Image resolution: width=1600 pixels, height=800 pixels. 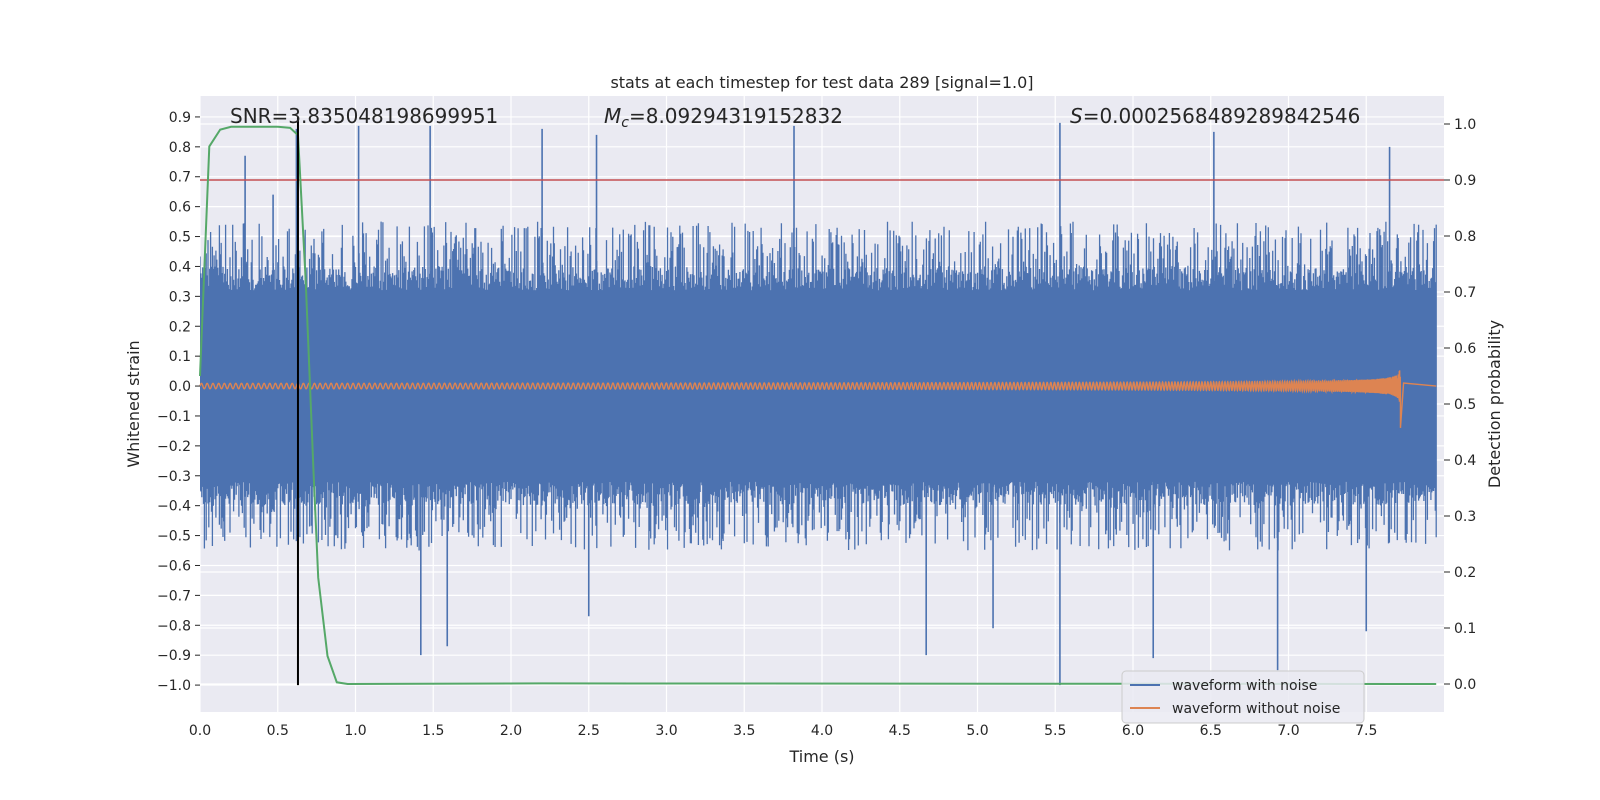 I want to click on y-tick-label: −0.8, so click(x=174, y=626).